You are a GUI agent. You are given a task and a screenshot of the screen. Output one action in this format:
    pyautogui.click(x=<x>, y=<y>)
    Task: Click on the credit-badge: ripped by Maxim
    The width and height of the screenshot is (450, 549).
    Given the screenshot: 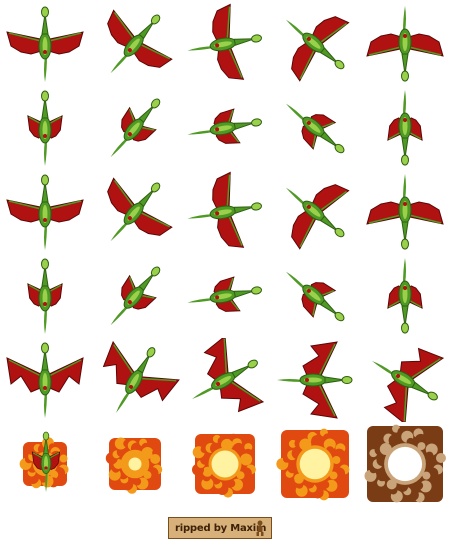 What is the action you would take?
    pyautogui.click(x=220, y=528)
    